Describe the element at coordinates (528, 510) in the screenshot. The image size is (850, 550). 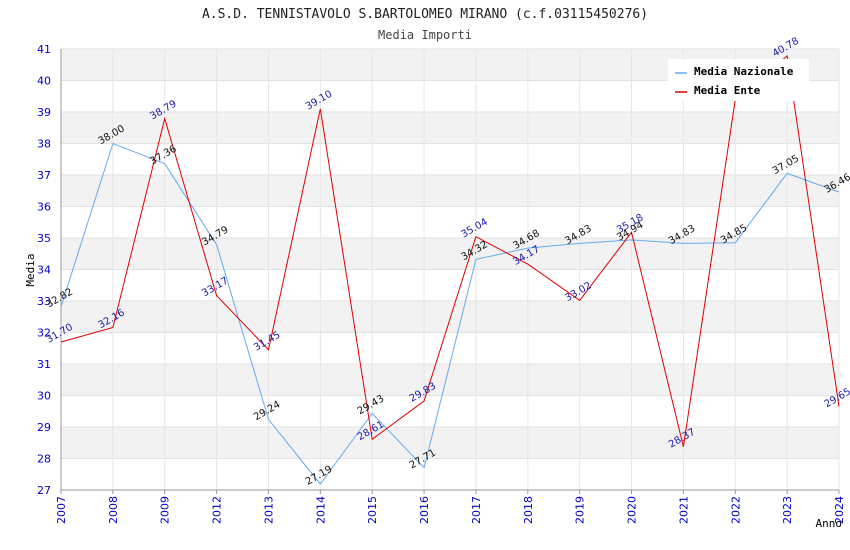
I see `x-tick-label: 2018` at that location.